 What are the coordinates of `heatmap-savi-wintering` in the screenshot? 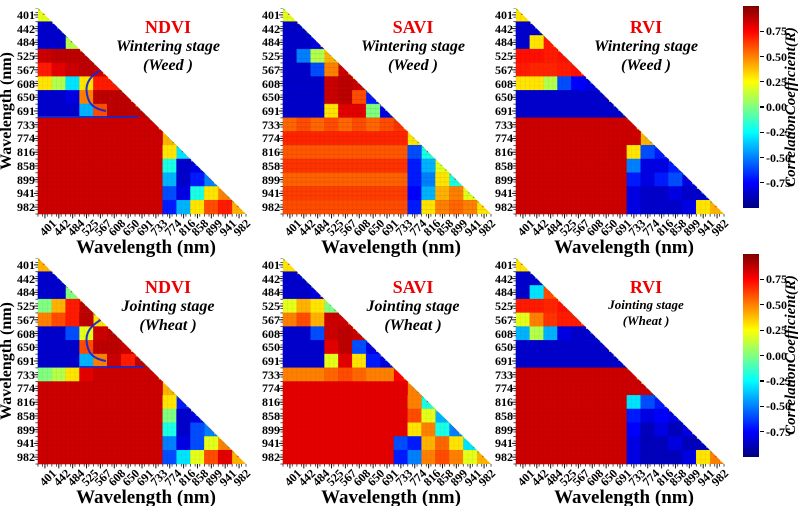 It's located at (385, 115).